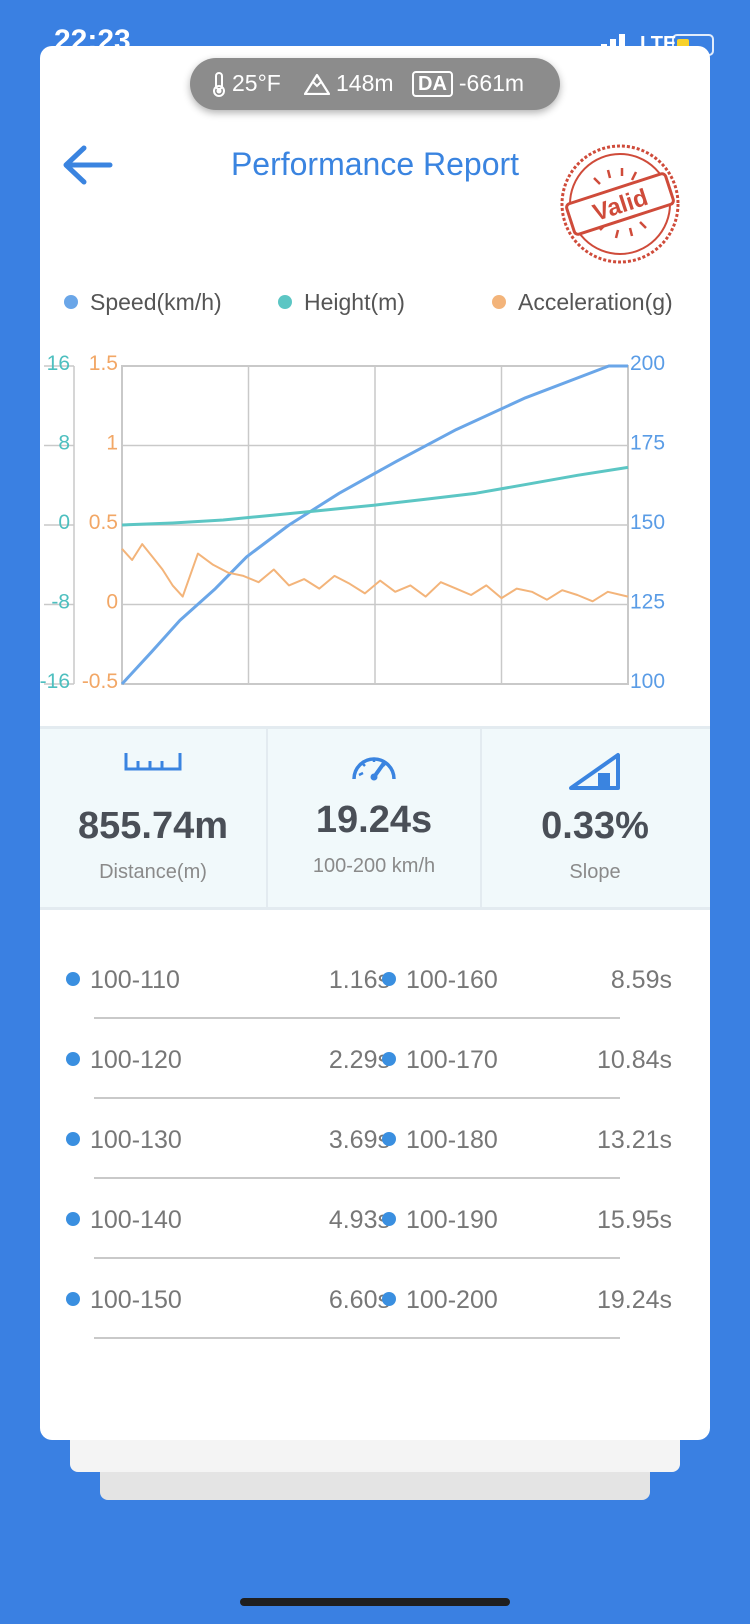 This screenshot has height=1624, width=750. What do you see at coordinates (452, 980) in the screenshot?
I see `split-range: 100-160` at bounding box center [452, 980].